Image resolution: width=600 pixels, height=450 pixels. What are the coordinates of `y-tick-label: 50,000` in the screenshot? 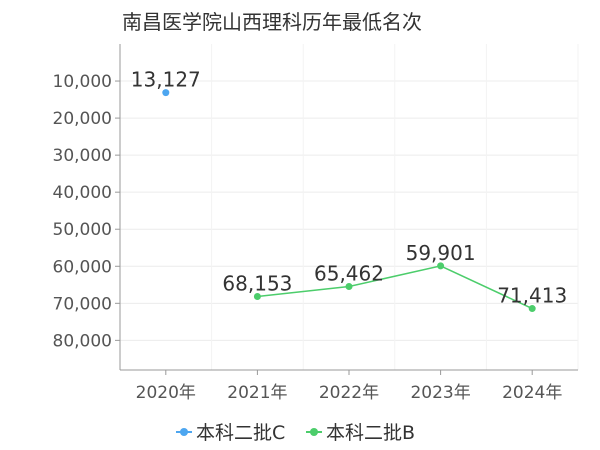 It's located at (82, 230).